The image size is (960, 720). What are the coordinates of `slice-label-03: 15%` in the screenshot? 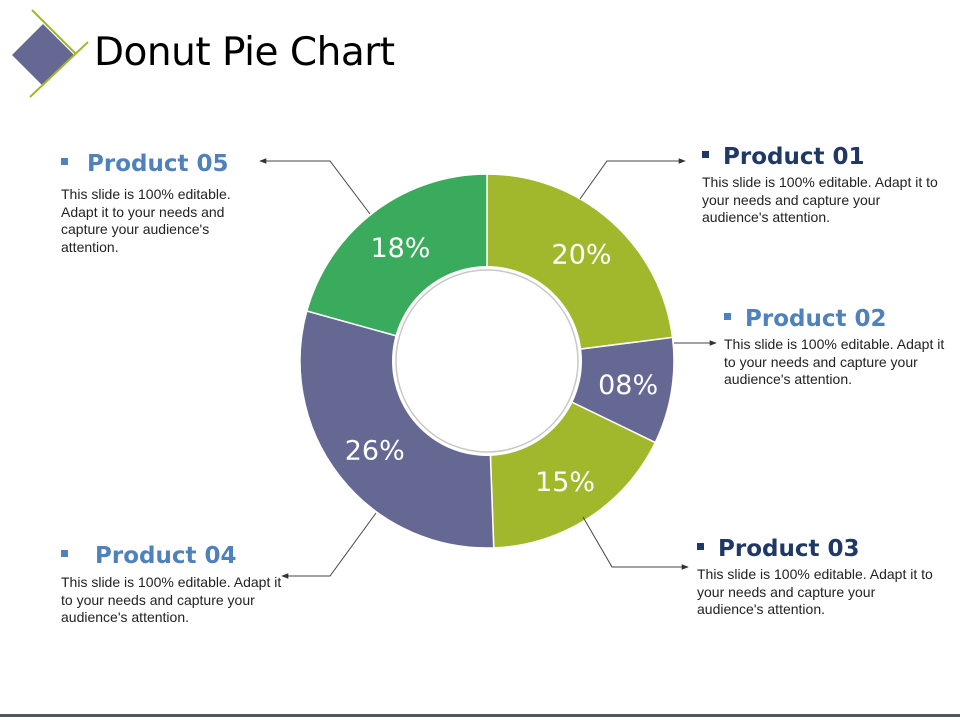 It's located at (565, 482).